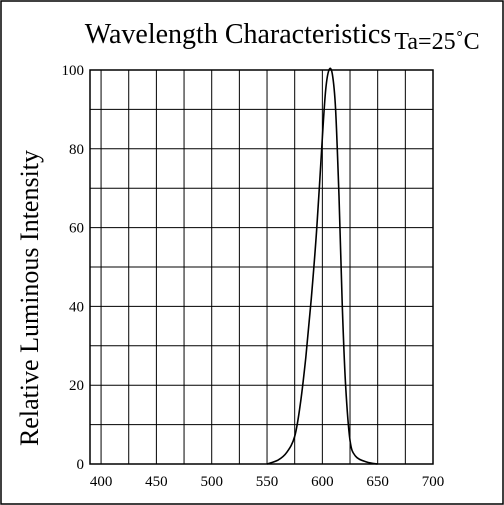 This screenshot has height=505, width=504. Describe the element at coordinates (436, 42) in the screenshot. I see `condition-label: Ta=25˚C` at that location.